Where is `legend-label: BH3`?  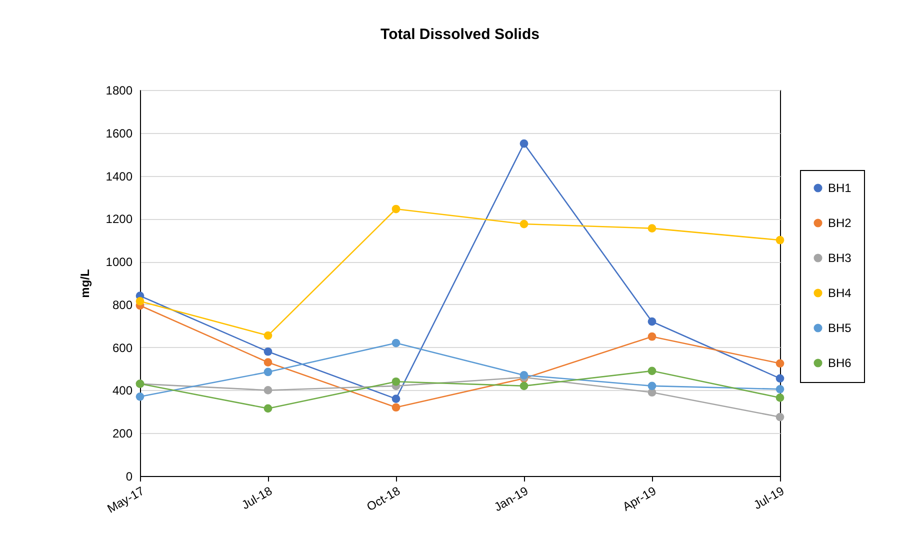
legend-label: BH3 is located at coordinates (840, 258).